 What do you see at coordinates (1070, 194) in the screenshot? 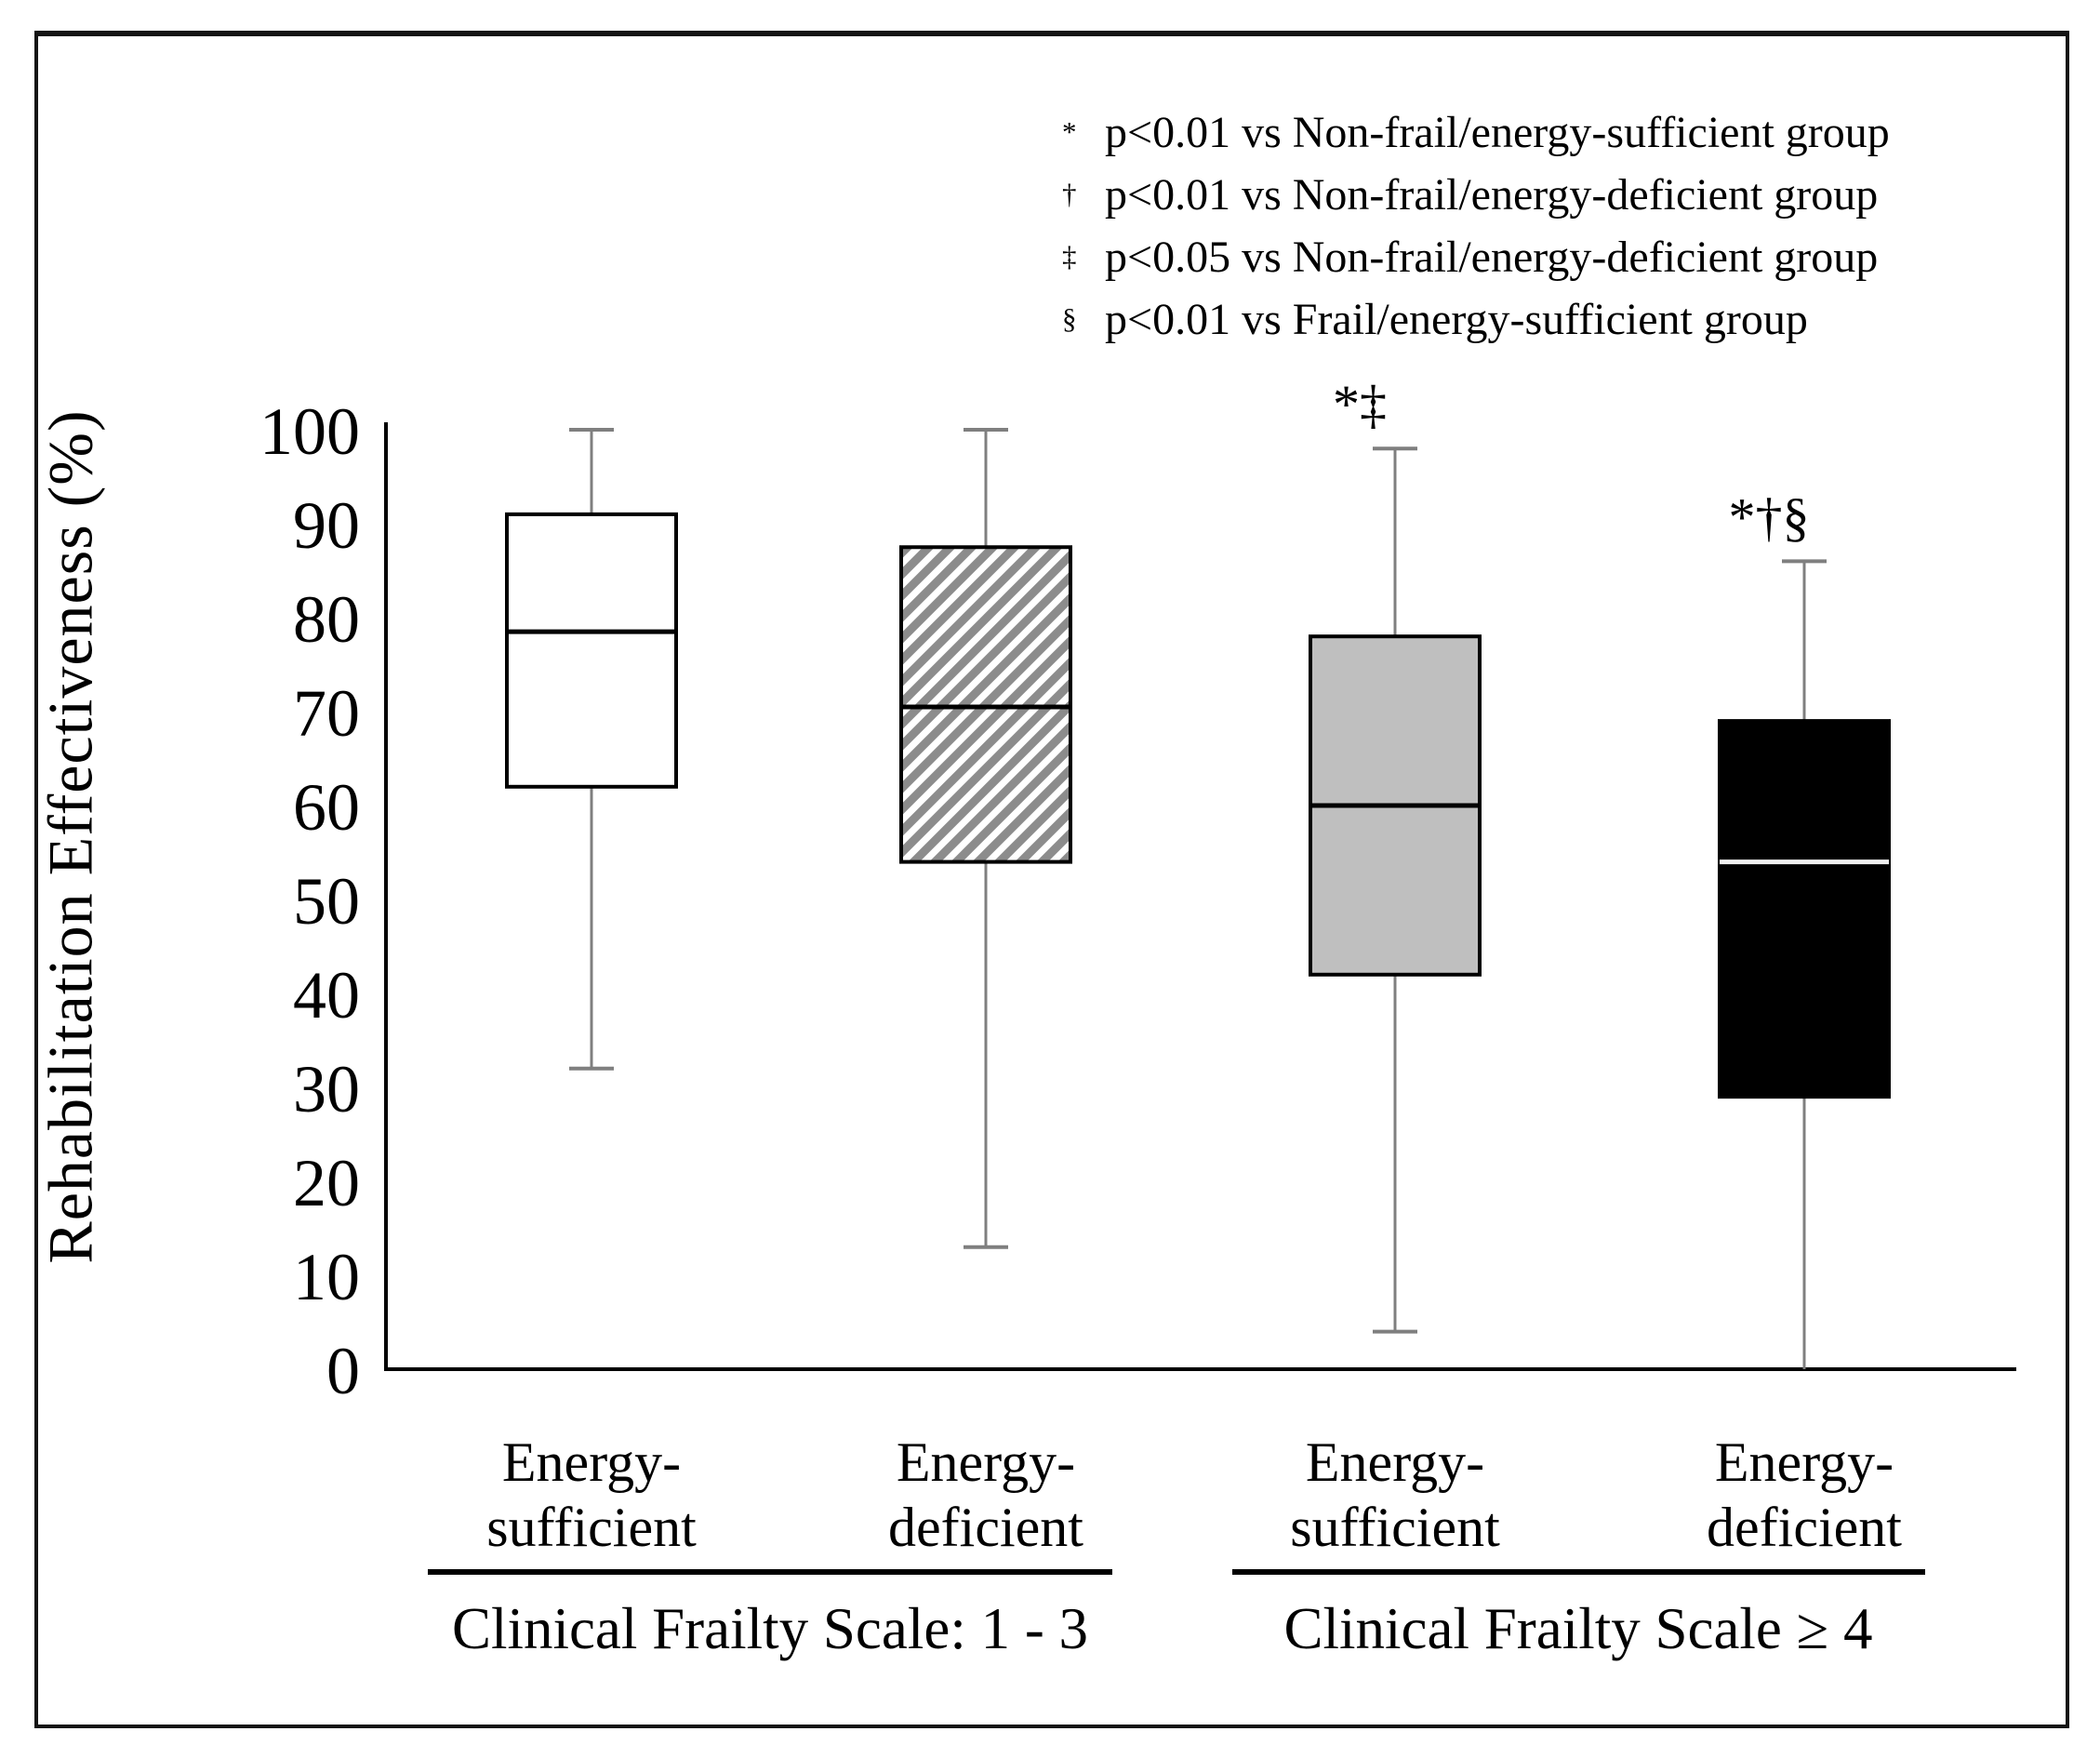
I see `legend-symbol: †` at bounding box center [1070, 194].